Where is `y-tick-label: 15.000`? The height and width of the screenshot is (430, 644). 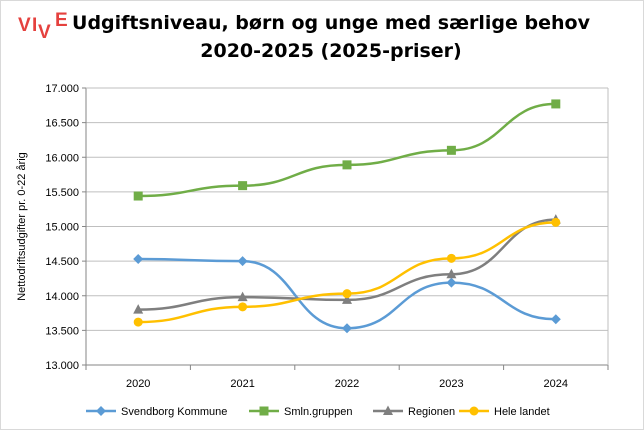 y-tick-label: 15.000 is located at coordinates (62, 228).